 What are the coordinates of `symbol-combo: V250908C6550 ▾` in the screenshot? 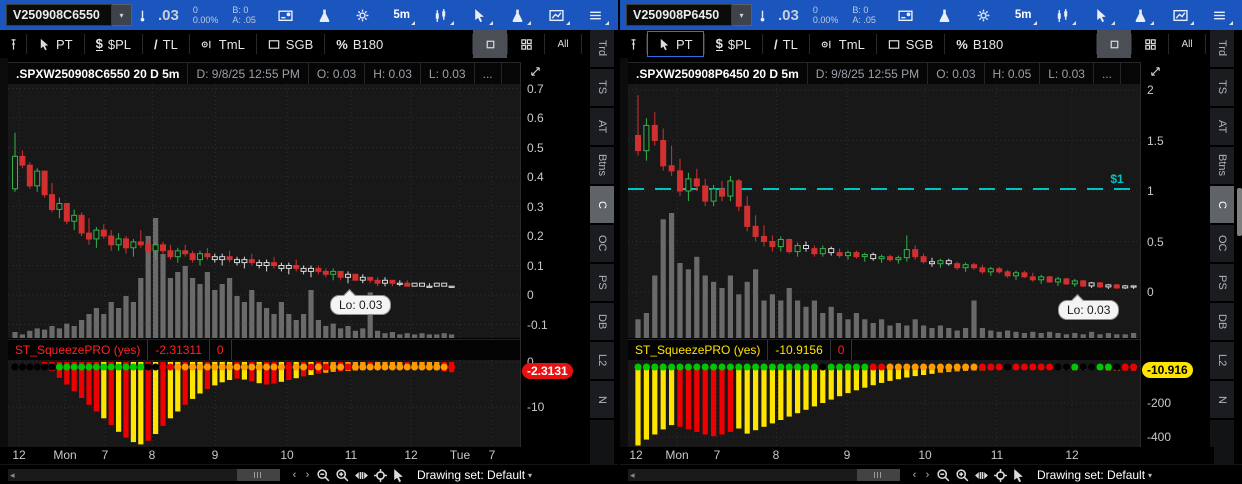 It's located at (69, 15).